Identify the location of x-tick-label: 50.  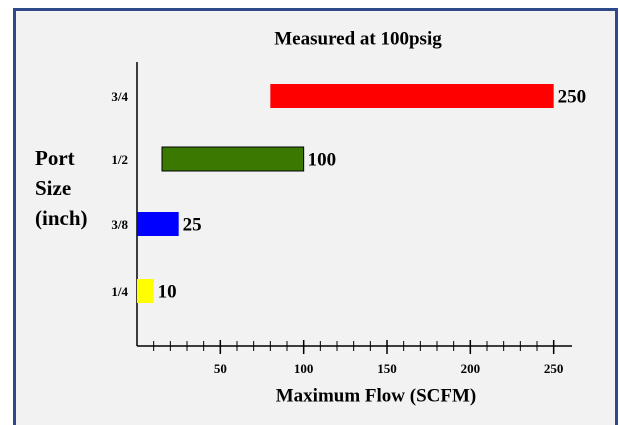
(220, 368).